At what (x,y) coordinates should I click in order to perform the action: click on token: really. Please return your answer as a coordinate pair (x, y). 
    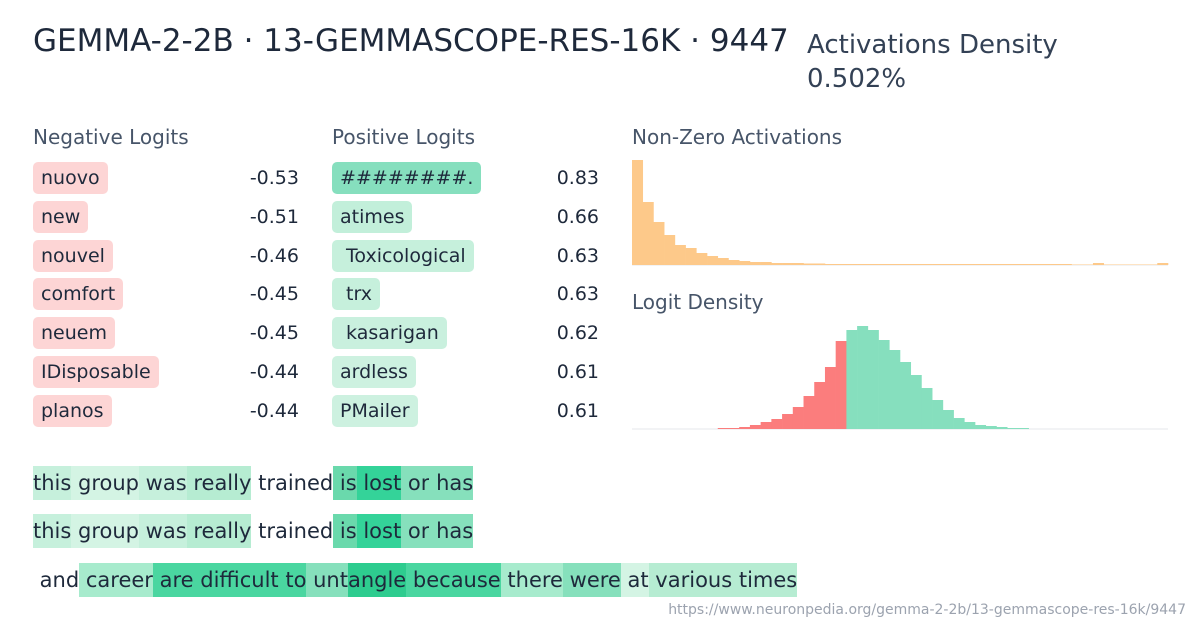
    Looking at the image, I should click on (219, 531).